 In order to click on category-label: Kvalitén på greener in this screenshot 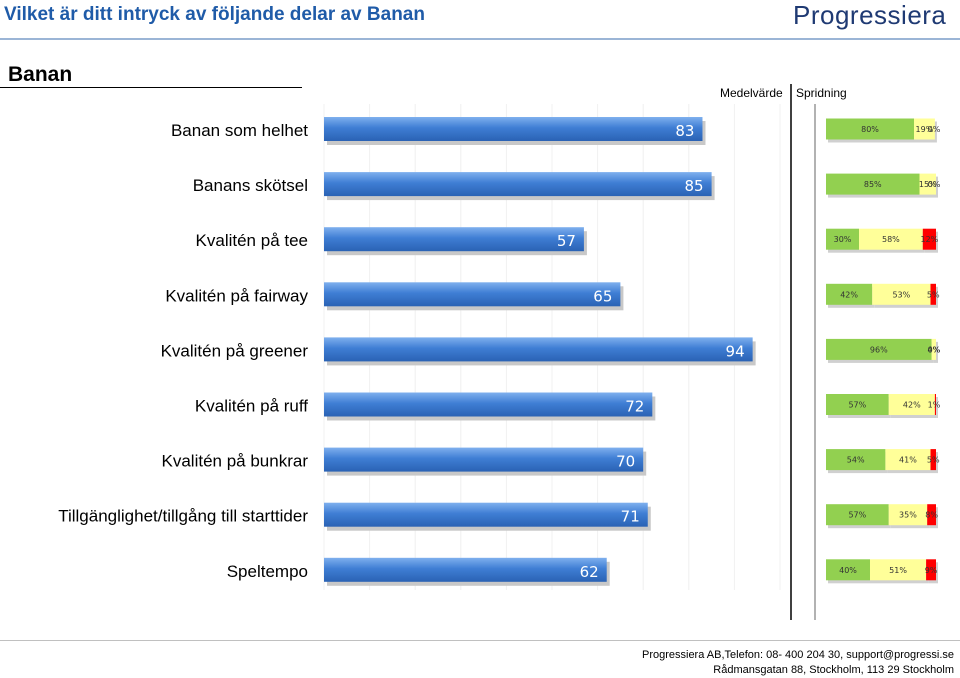, I will do `click(235, 350)`.